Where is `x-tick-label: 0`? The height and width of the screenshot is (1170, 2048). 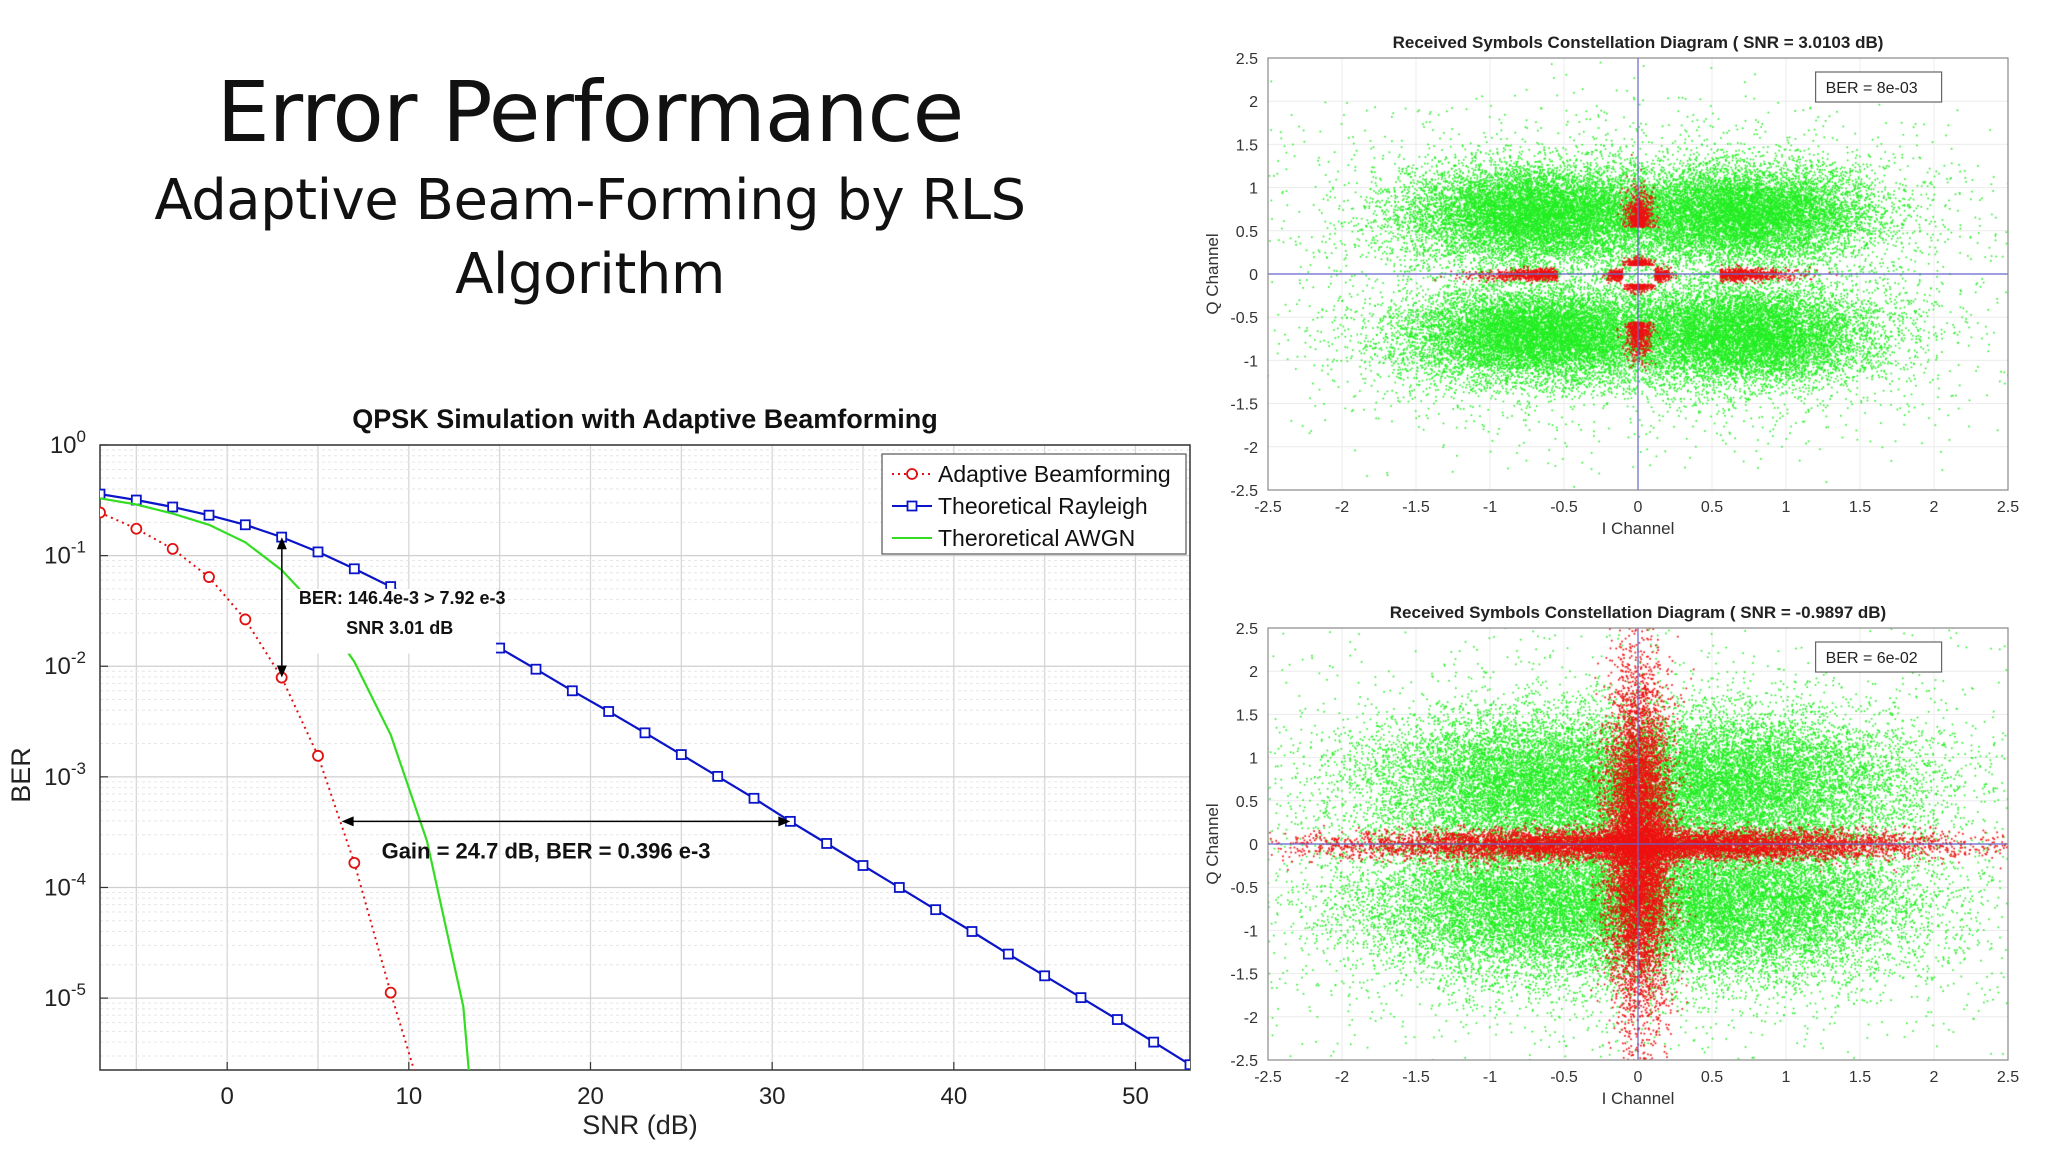
x-tick-label: 0 is located at coordinates (226, 1096).